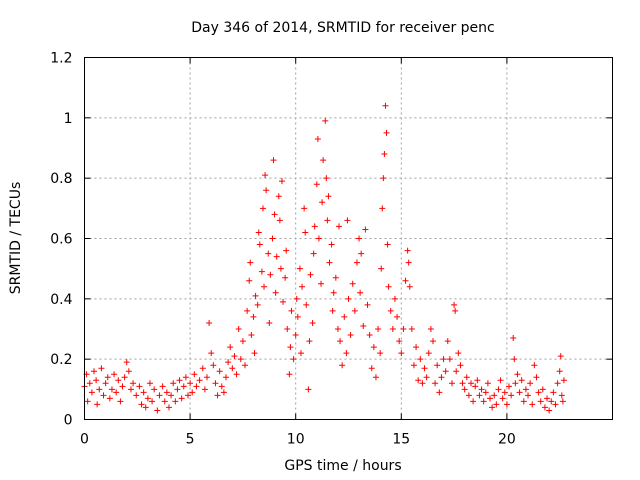 The image size is (640, 480). I want to click on x-tick-label: 0, so click(84, 440).